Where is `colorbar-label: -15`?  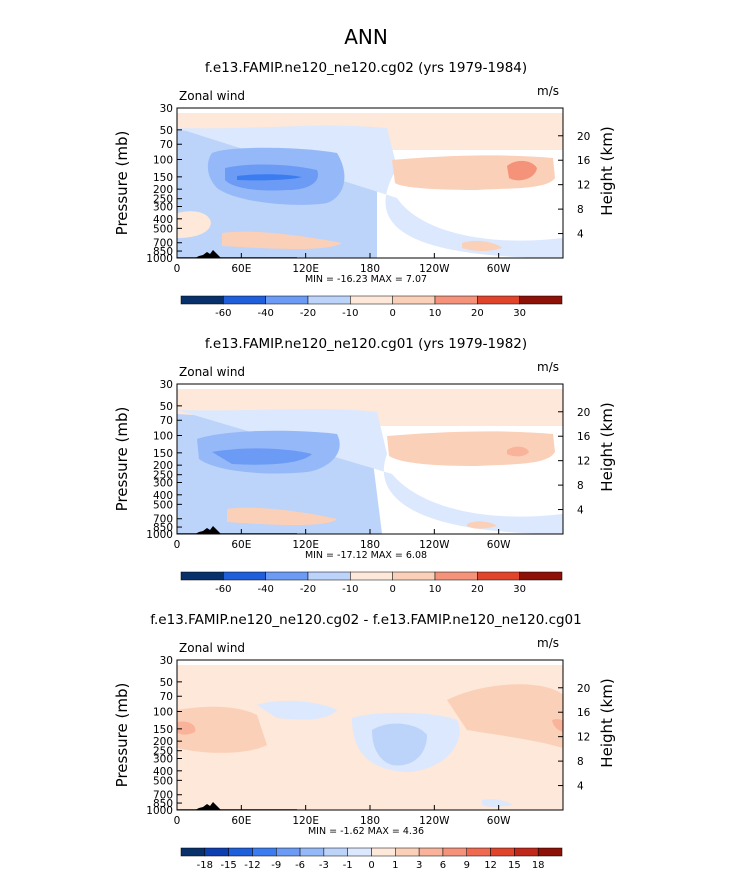 colorbar-label: -15 is located at coordinates (228, 865).